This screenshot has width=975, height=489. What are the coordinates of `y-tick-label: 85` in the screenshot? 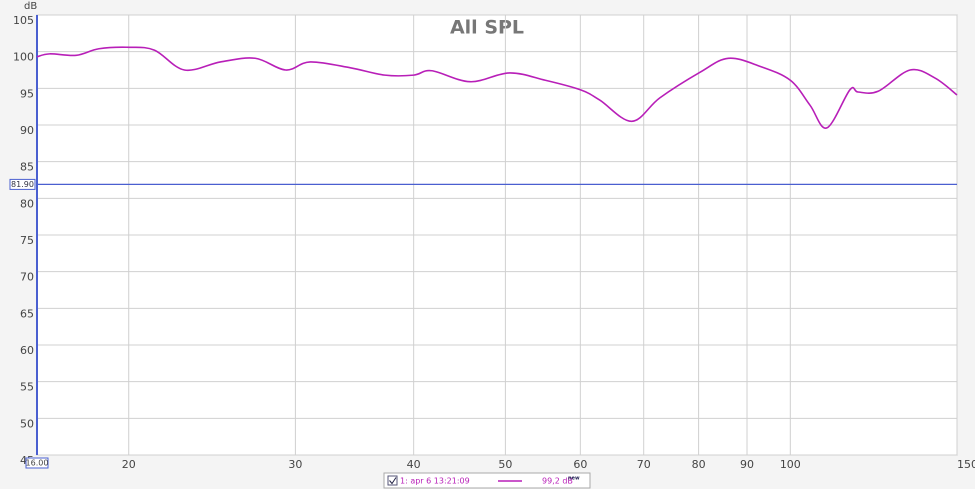 It's located at (27, 167).